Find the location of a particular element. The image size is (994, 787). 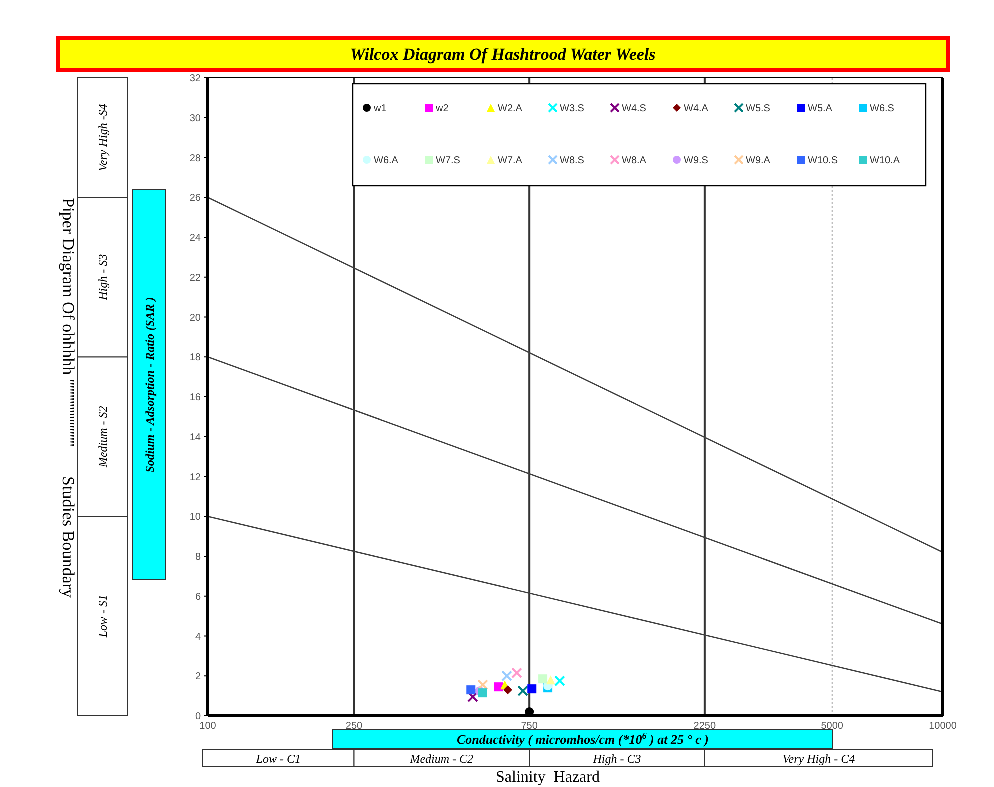

y-tick-label: 30 is located at coordinates (196, 118).